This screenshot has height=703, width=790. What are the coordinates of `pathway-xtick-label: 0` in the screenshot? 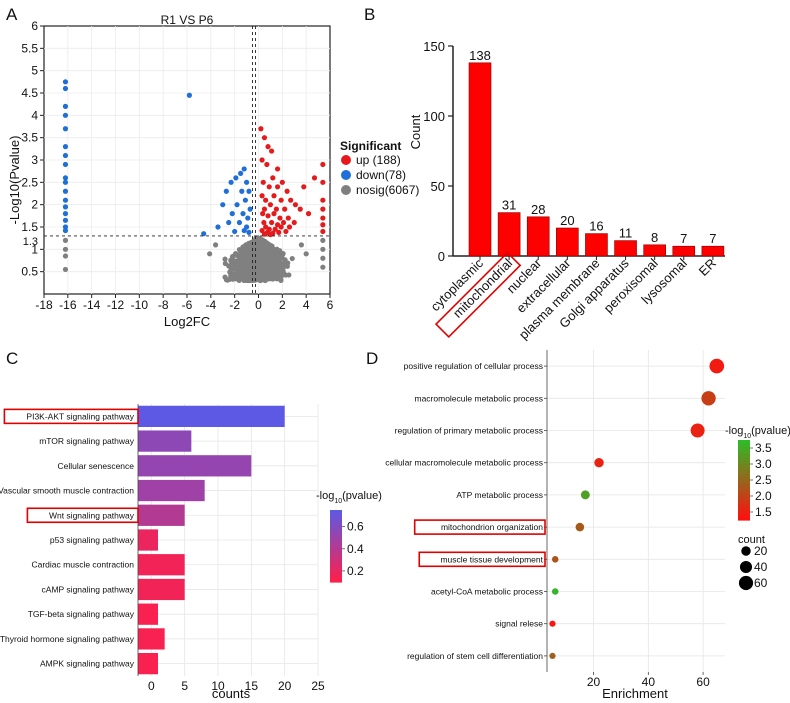 It's located at (151, 686).